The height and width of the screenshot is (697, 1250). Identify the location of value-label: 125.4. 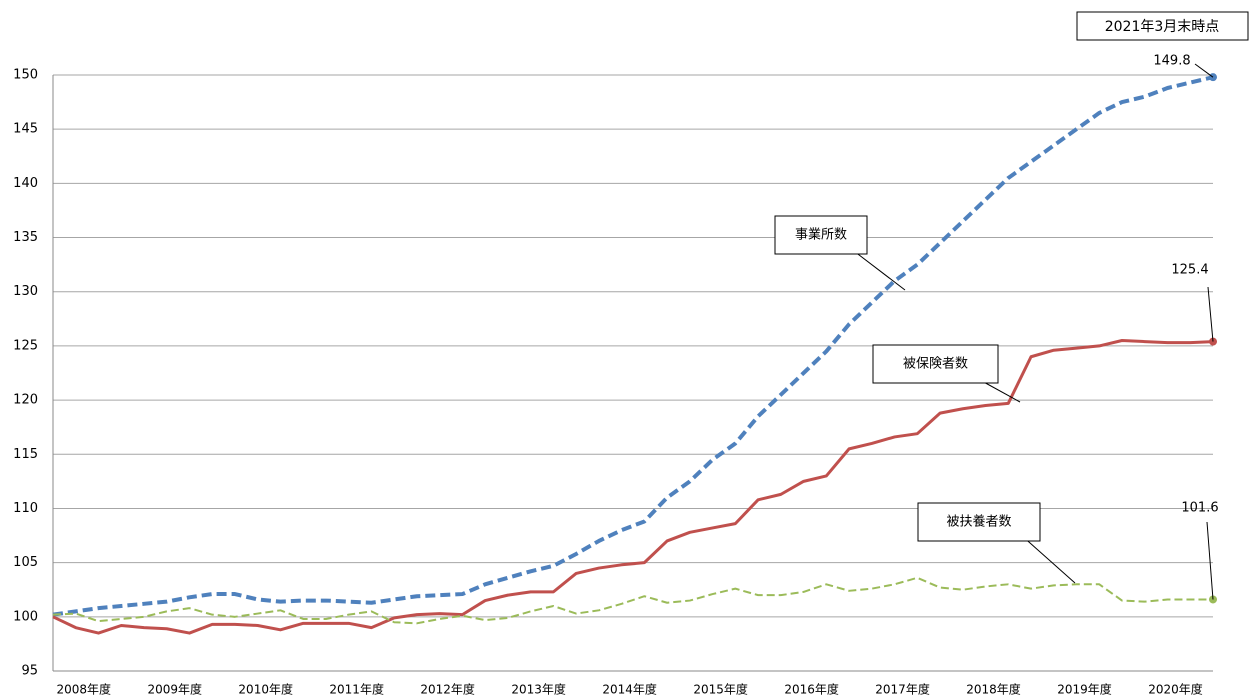
(1189, 270).